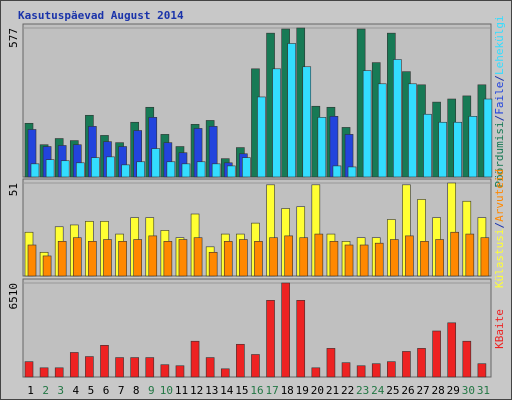 This screenshot has height=400, width=512. What do you see at coordinates (136, 390) in the screenshot?
I see `x-tick-label: 8` at bounding box center [136, 390].